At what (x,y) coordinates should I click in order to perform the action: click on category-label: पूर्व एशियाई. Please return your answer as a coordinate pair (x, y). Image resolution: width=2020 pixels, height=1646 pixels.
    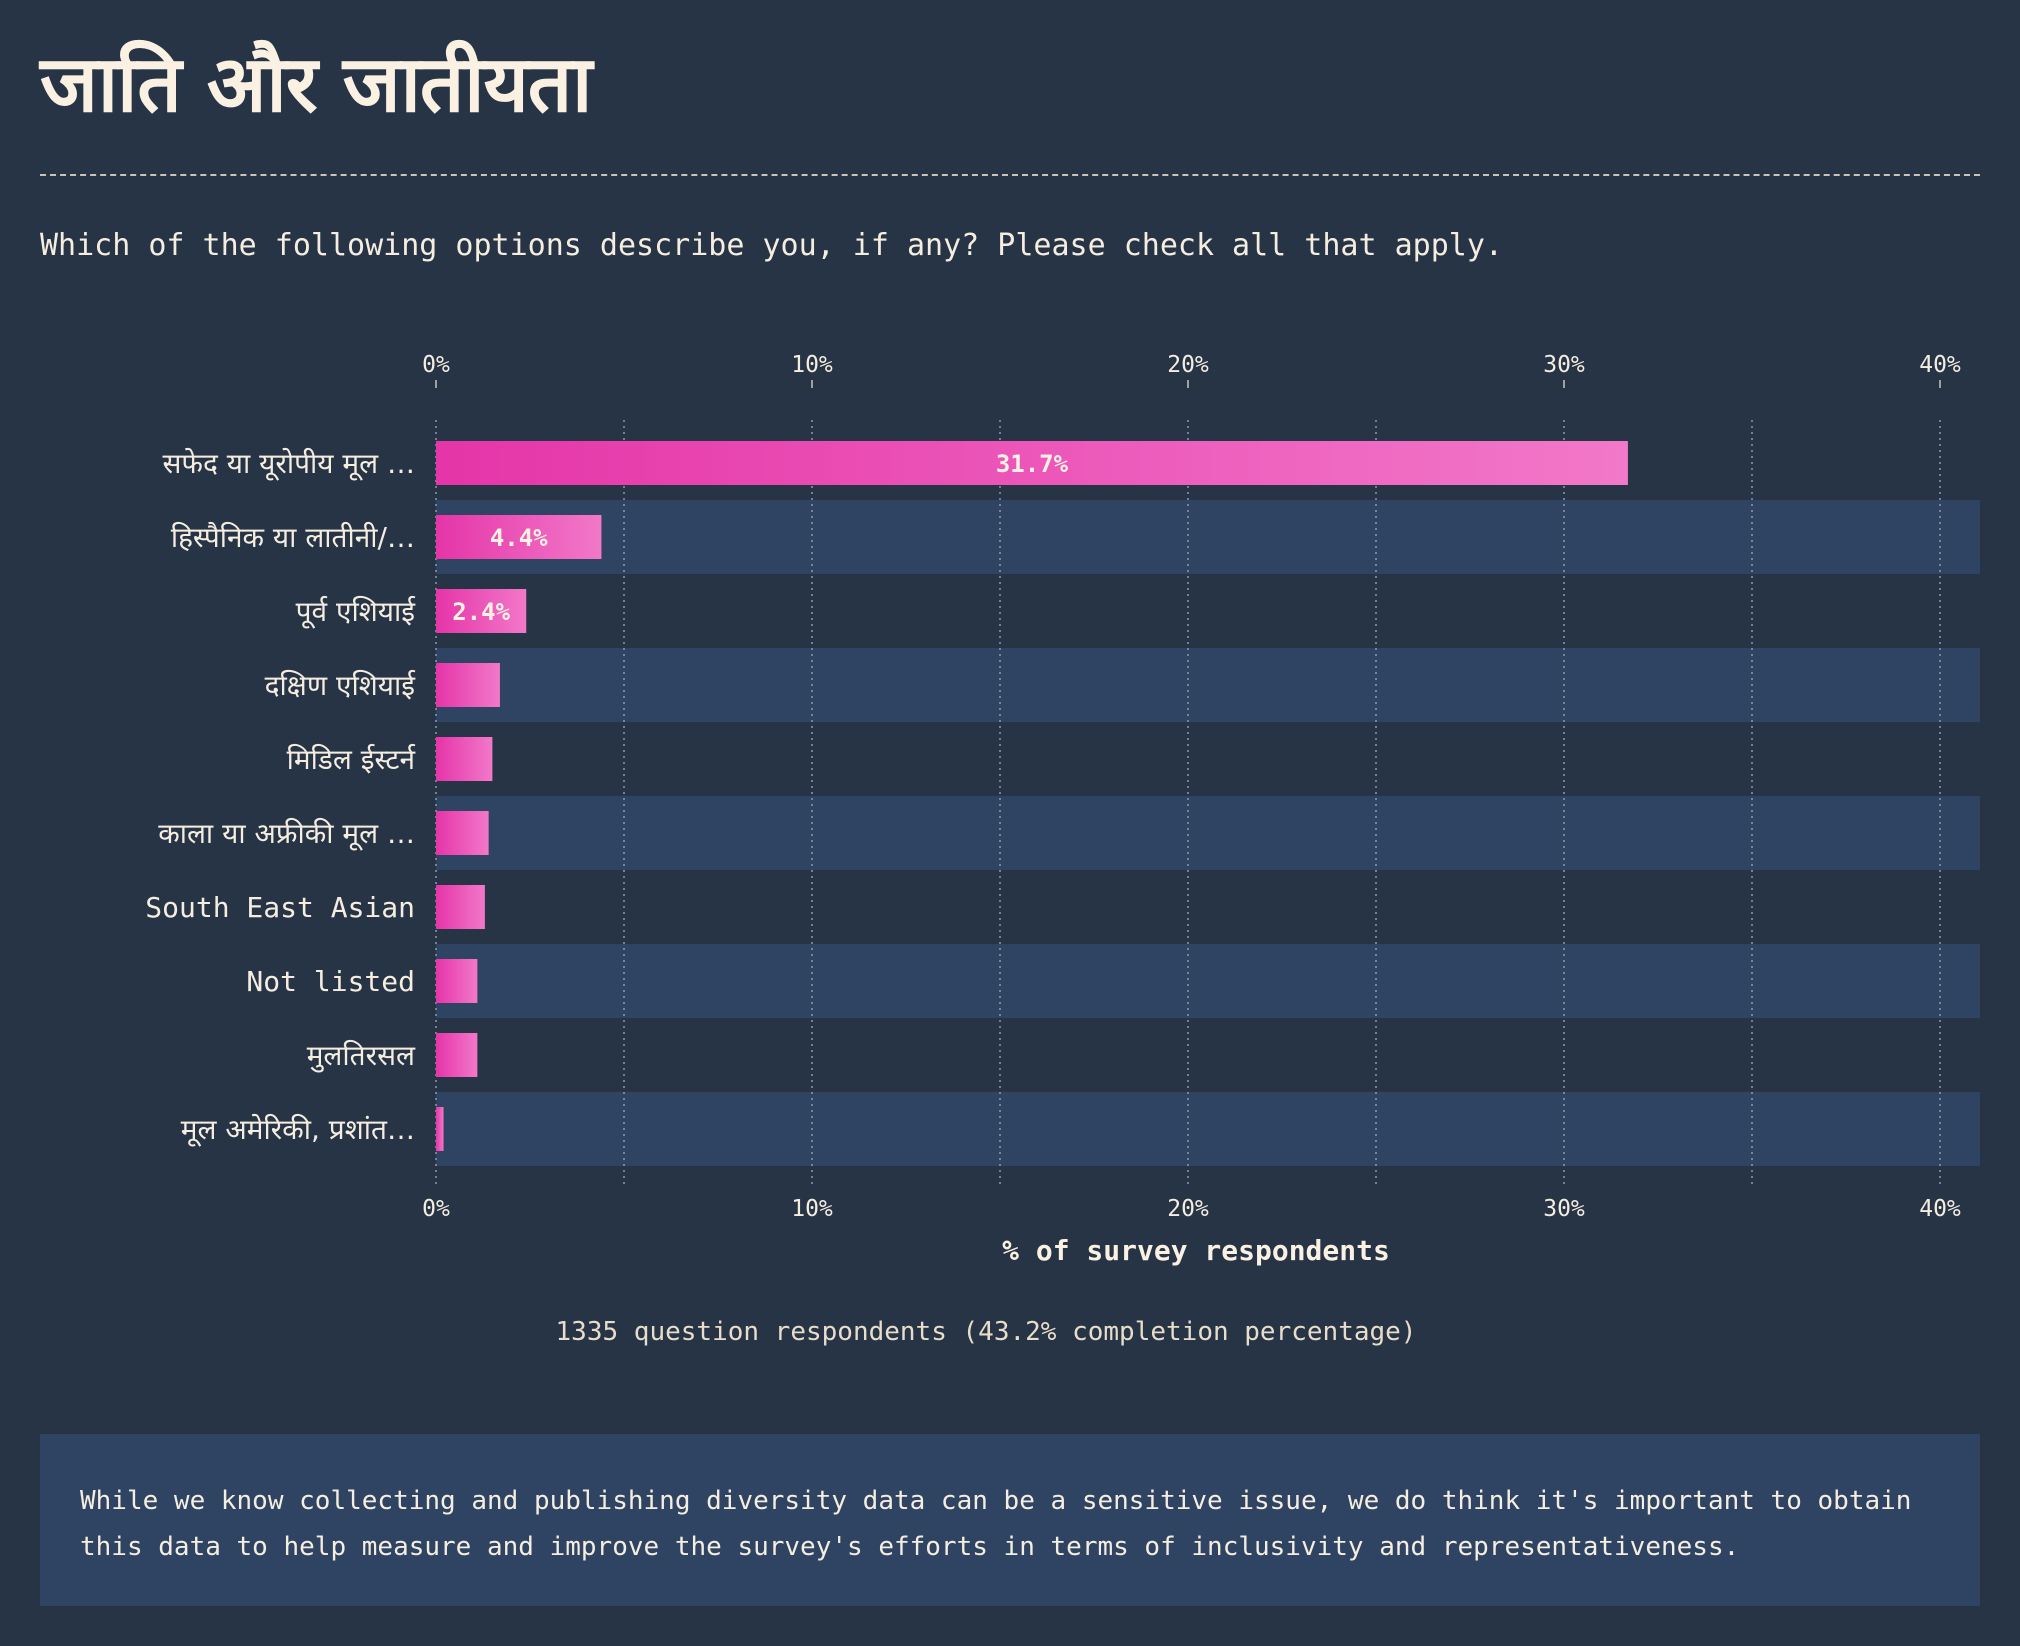
    Looking at the image, I should click on (356, 612).